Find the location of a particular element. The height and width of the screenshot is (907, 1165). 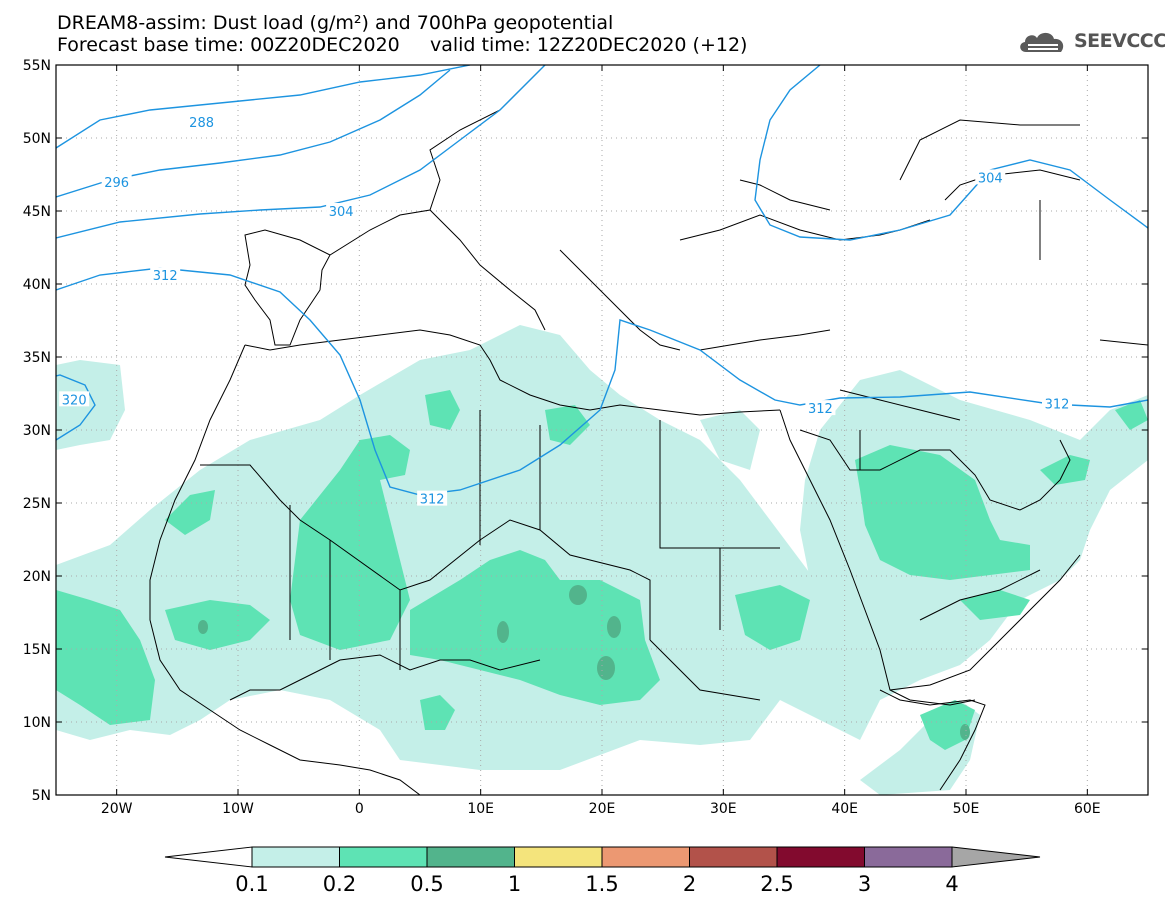

colorbar-label: 4 is located at coordinates (951, 884).